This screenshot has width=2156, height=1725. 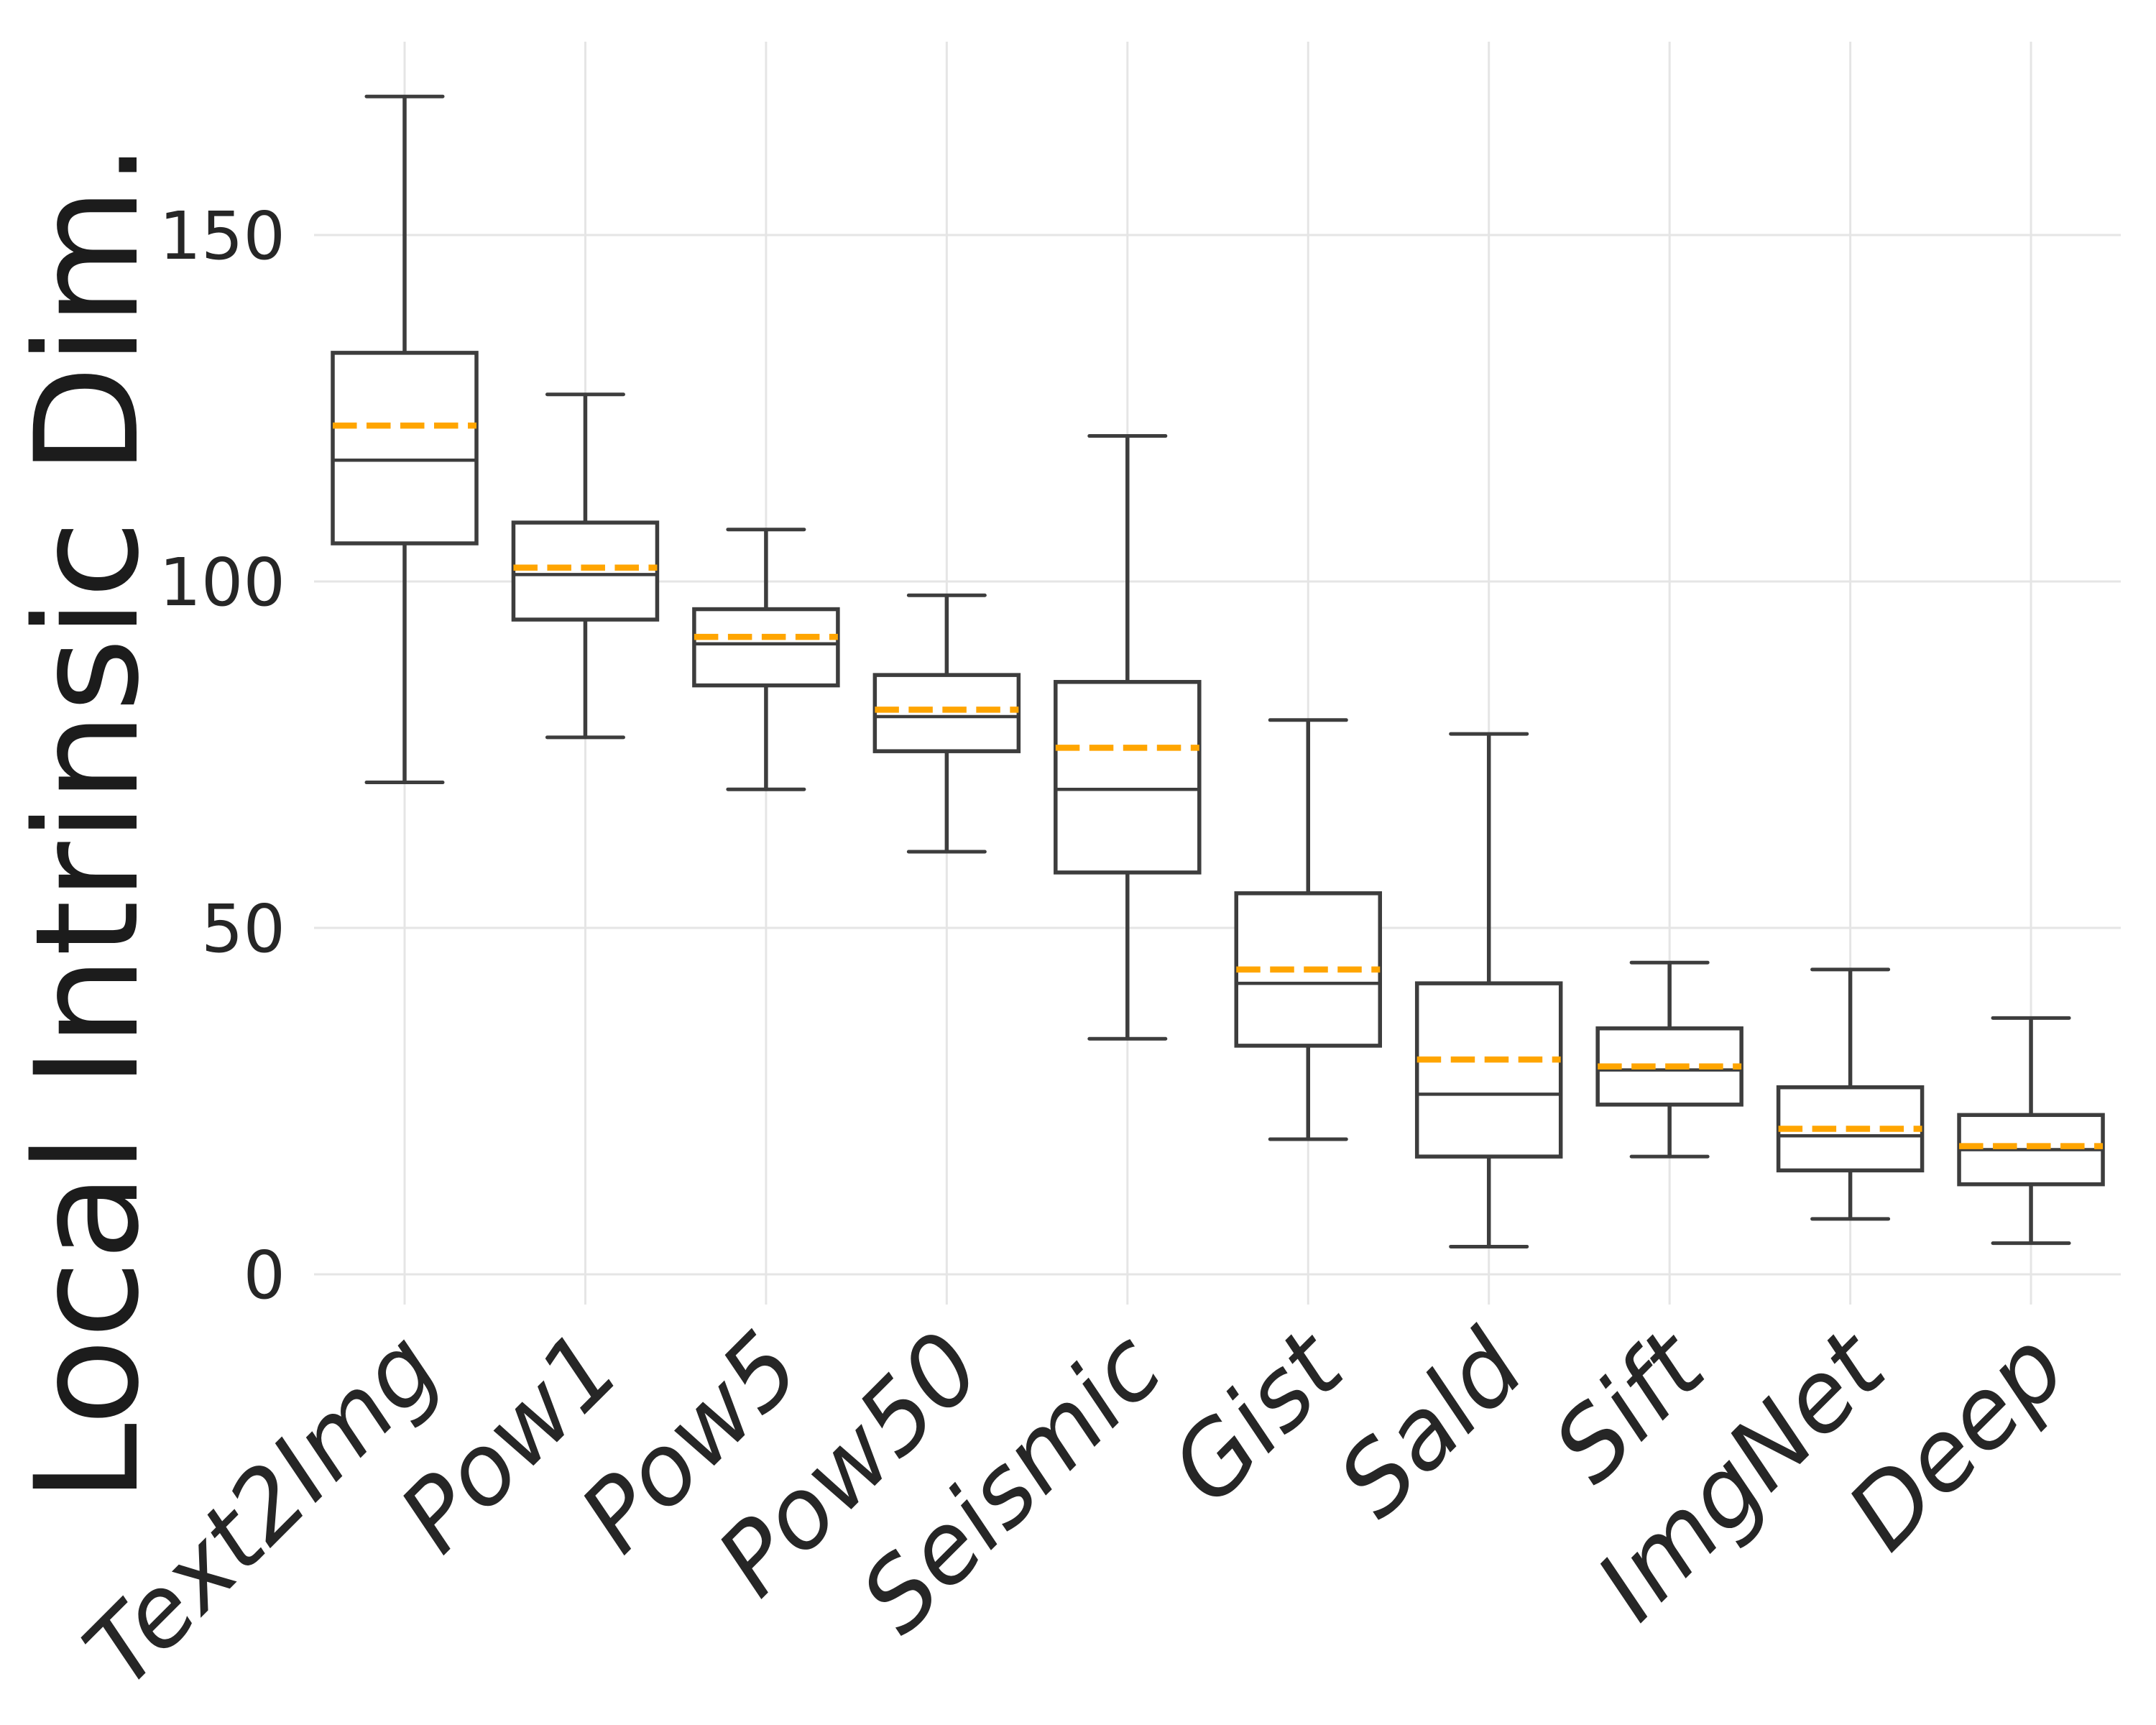 I want to click on x-tick-label-Sald: Sald, so click(x=1431, y=1424).